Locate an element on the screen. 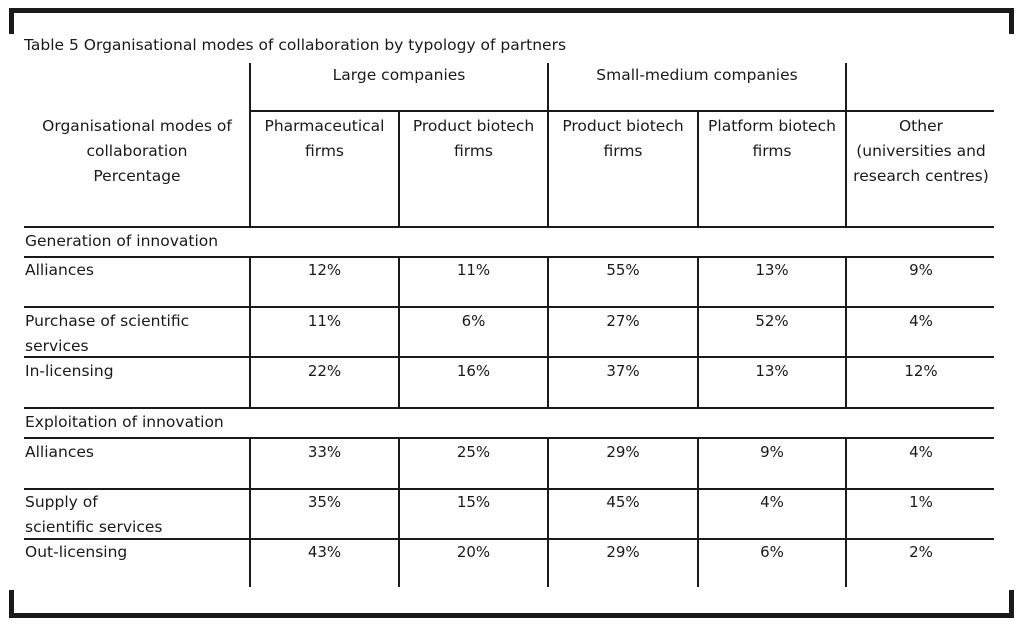  cell-value: 22% is located at coordinates (324, 371).